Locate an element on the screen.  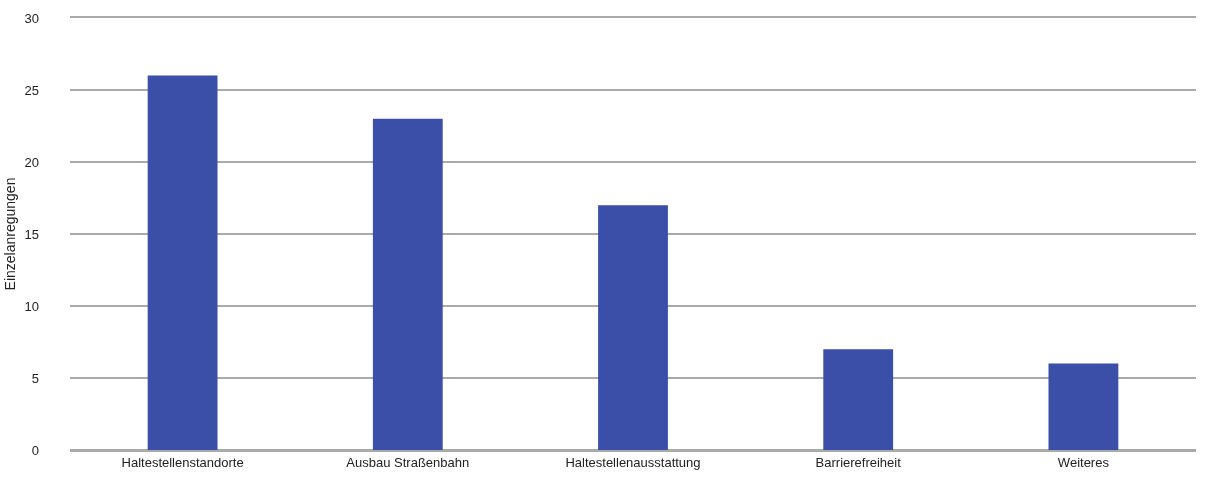
y-tick-label: 15 is located at coordinates (31, 234).